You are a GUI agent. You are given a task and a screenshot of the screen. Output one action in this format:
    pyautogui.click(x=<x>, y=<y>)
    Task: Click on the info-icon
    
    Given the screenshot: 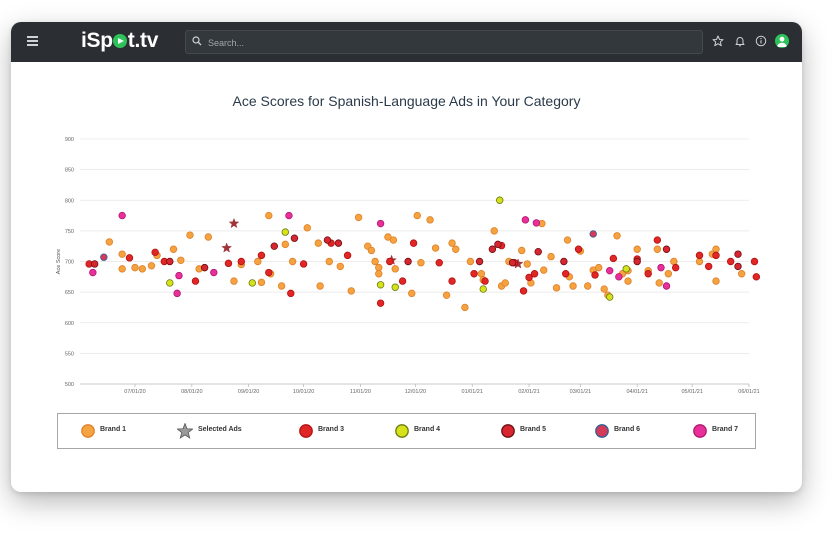 What is the action you would take?
    pyautogui.click(x=761, y=41)
    